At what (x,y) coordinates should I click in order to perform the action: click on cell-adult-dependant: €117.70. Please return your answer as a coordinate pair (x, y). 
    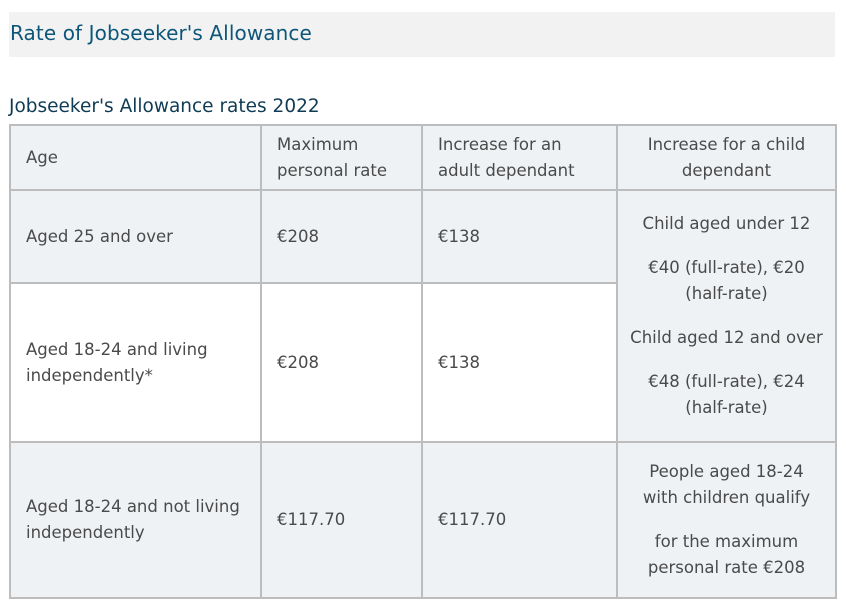
    Looking at the image, I should click on (519, 520).